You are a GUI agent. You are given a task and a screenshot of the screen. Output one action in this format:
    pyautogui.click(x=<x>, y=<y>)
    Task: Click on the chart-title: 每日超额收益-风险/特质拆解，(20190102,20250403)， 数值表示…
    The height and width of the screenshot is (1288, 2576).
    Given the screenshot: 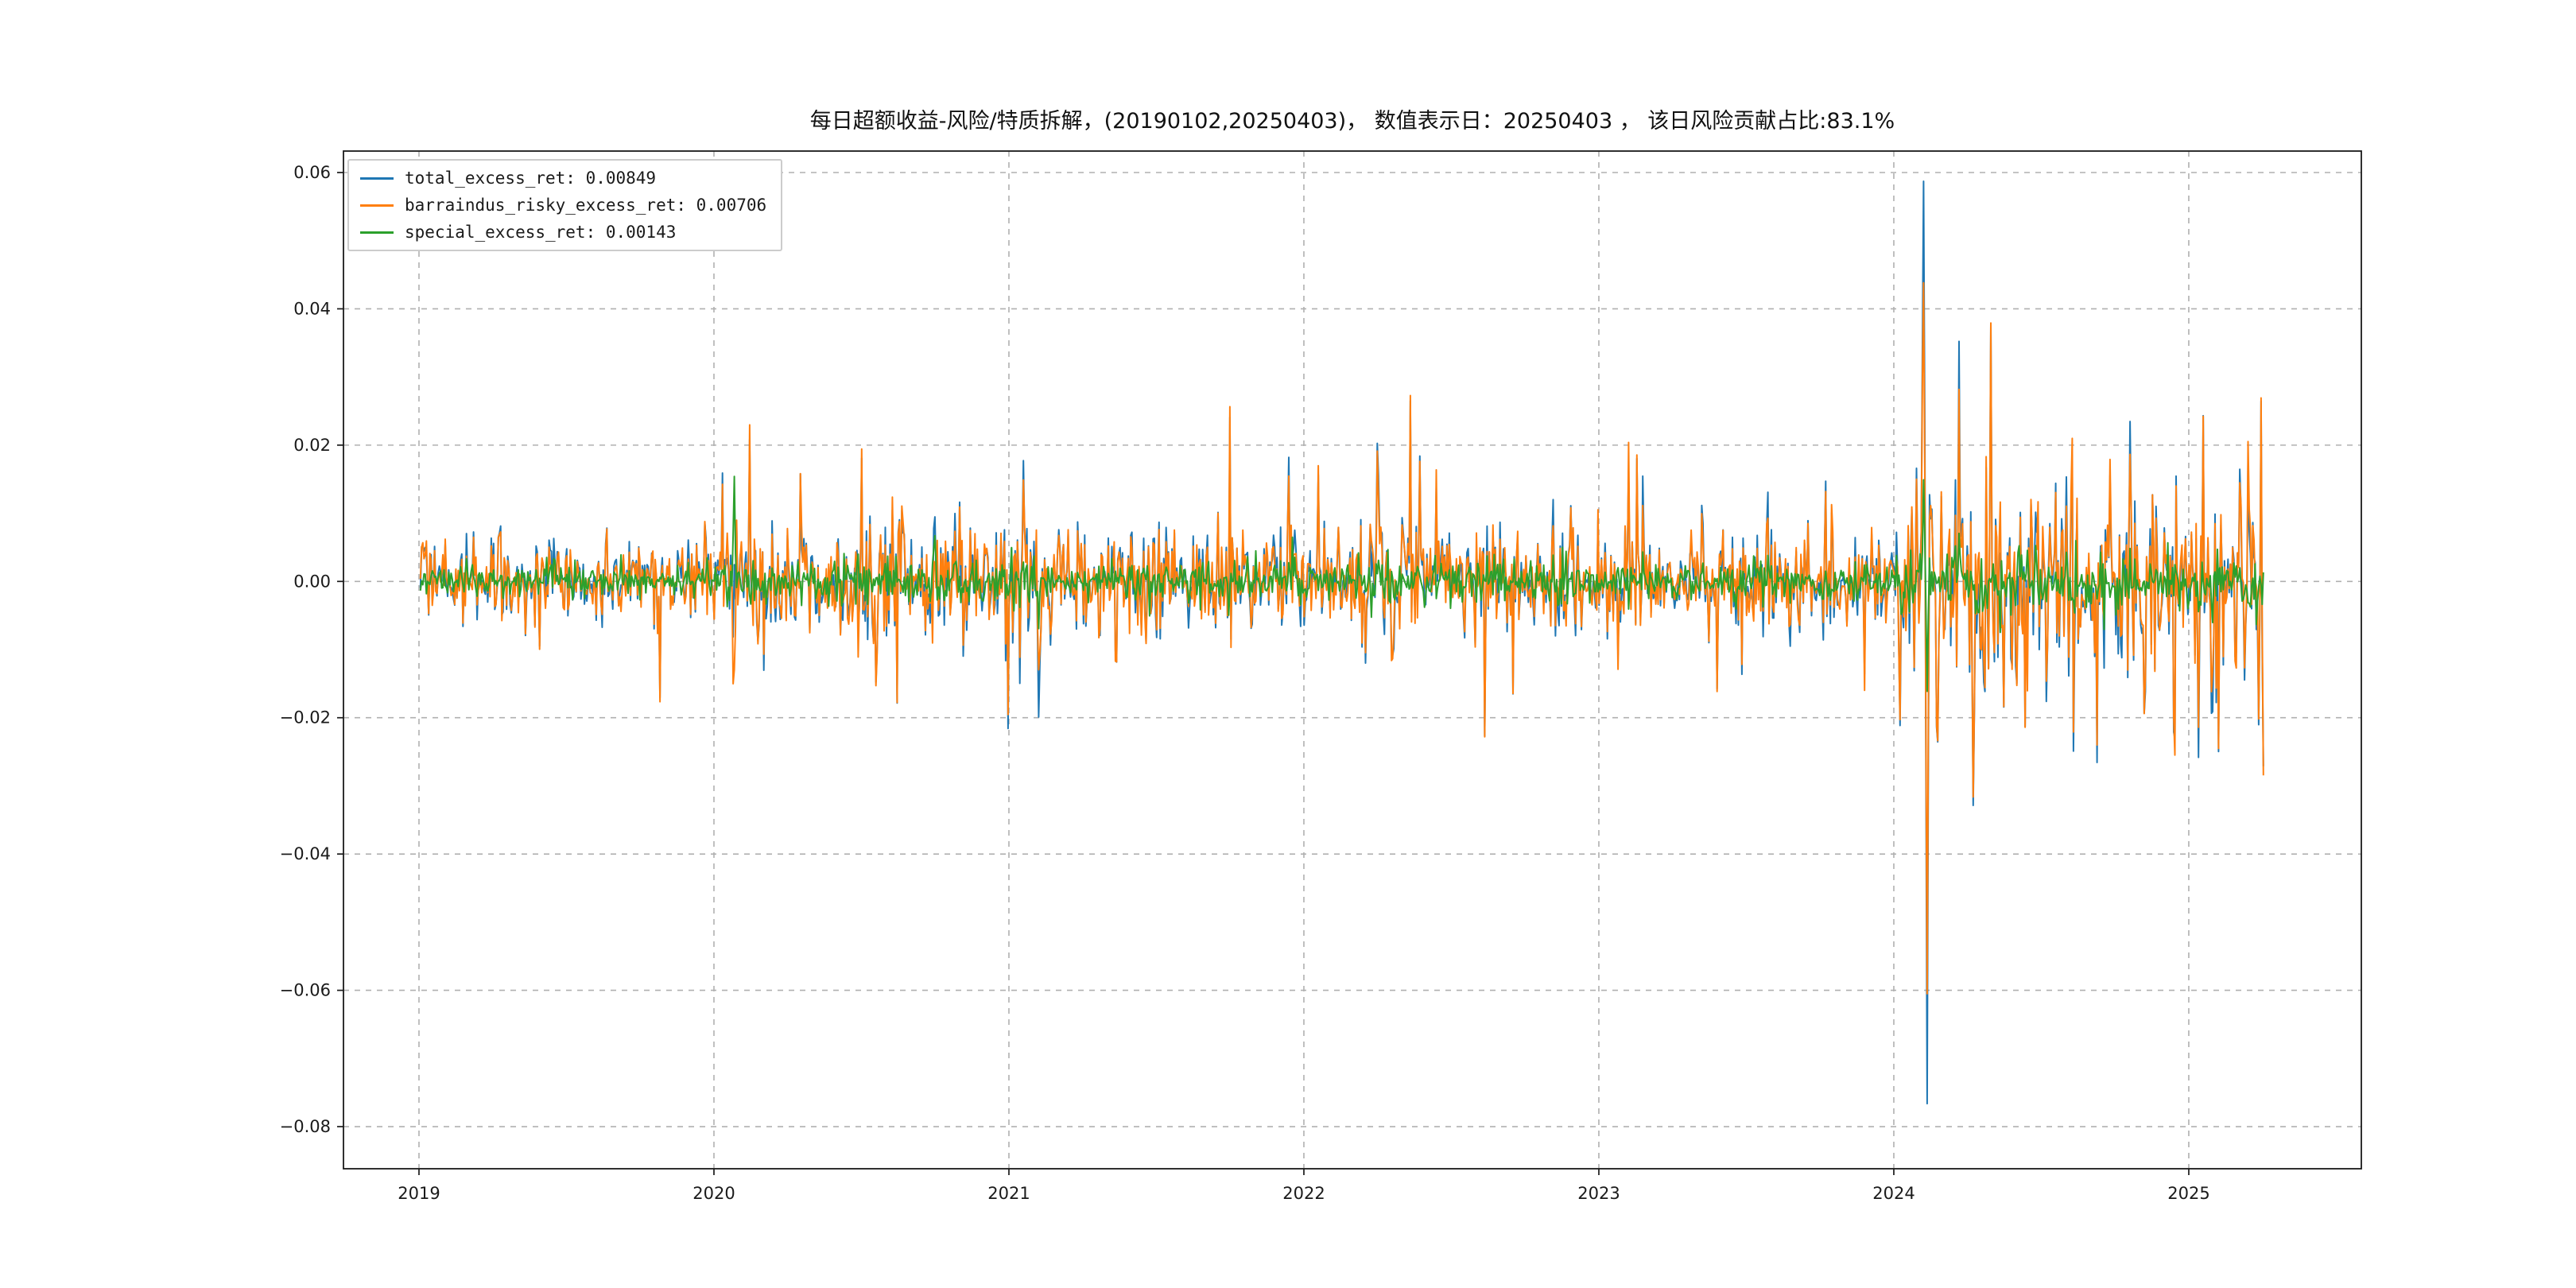 What is the action you would take?
    pyautogui.click(x=1352, y=121)
    